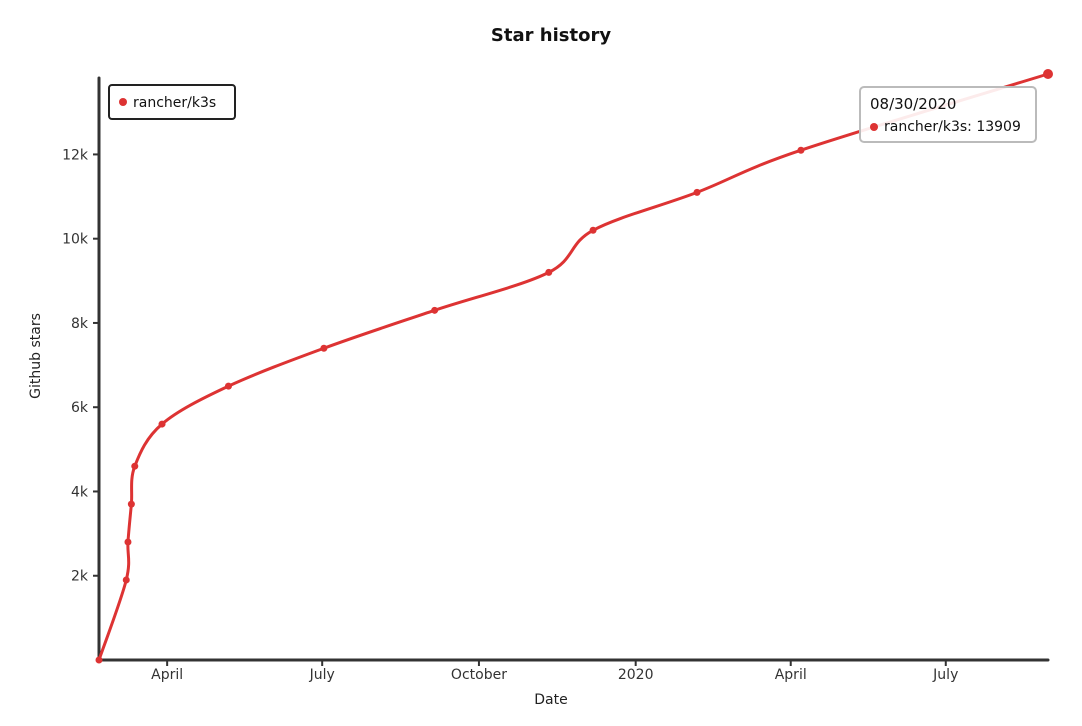 The width and height of the screenshot is (1082, 726). I want to click on y-tick-label: 6k, so click(80, 408).